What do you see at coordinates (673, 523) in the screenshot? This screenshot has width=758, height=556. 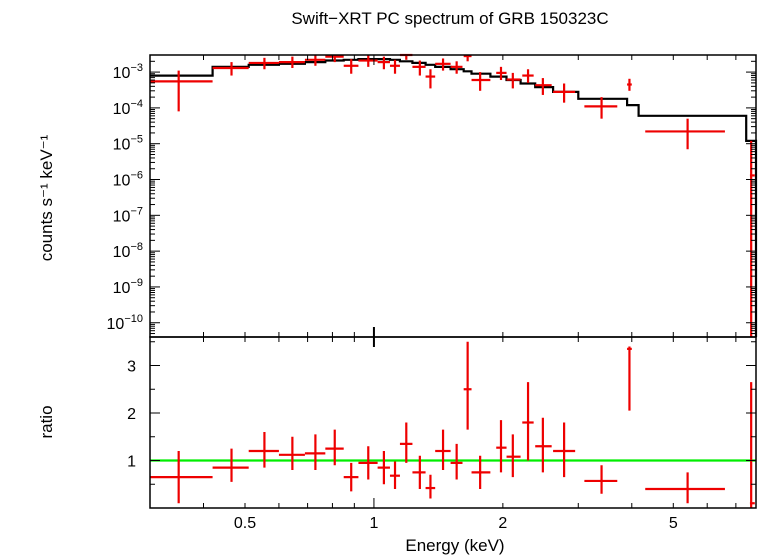 I see `x-tick-label: 5` at bounding box center [673, 523].